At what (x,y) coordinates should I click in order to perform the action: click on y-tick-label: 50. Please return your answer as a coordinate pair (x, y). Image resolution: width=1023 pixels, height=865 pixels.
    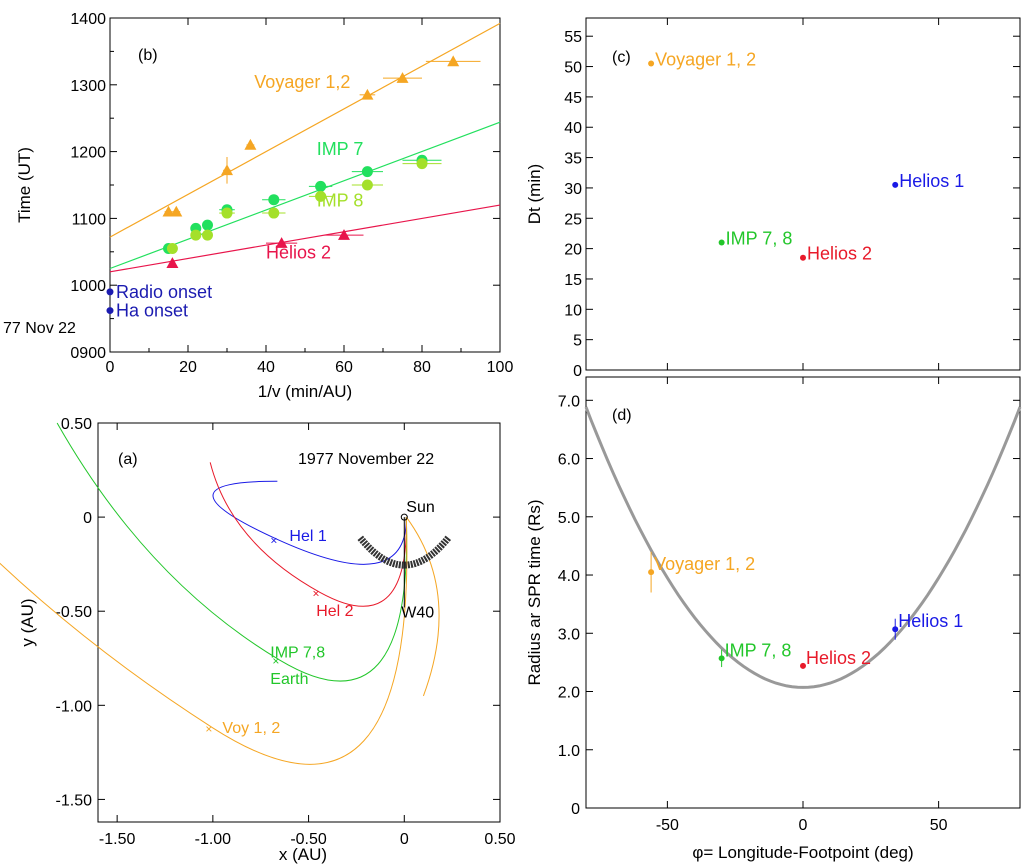
    Looking at the image, I should click on (573, 68).